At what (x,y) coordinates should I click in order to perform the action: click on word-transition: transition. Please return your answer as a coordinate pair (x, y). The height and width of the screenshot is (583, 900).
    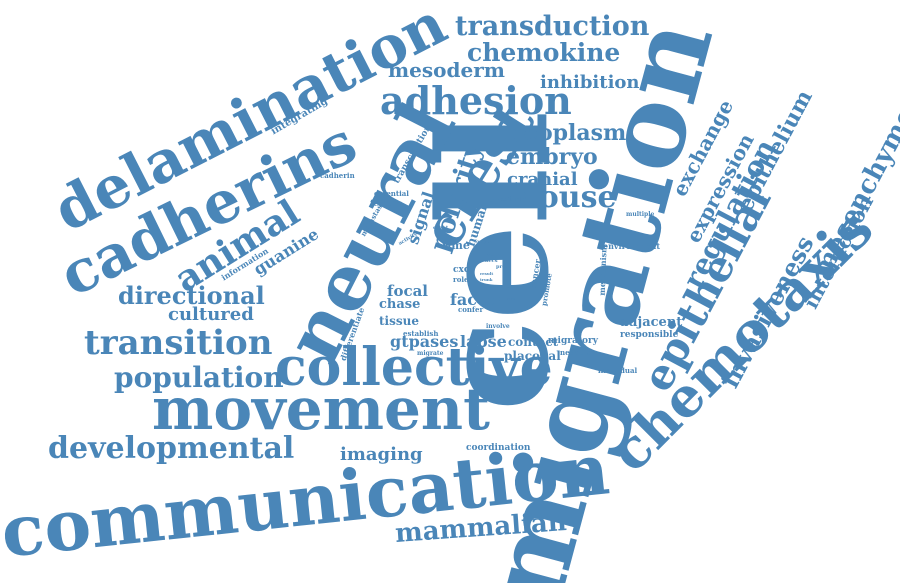
    Looking at the image, I should click on (178, 343).